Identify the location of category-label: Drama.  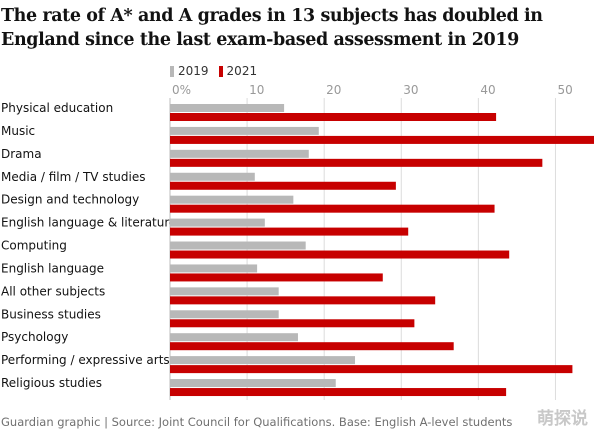
(21, 154).